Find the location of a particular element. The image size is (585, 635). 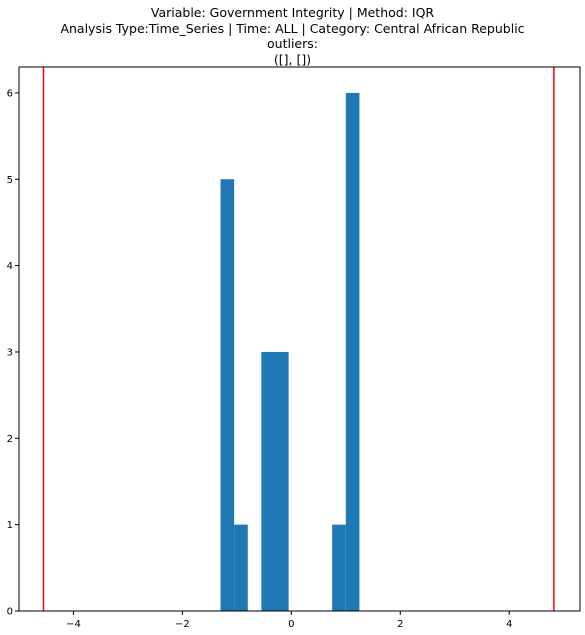

y-axis: 0 1 2 3 4 5 6 is located at coordinates (13, 353).